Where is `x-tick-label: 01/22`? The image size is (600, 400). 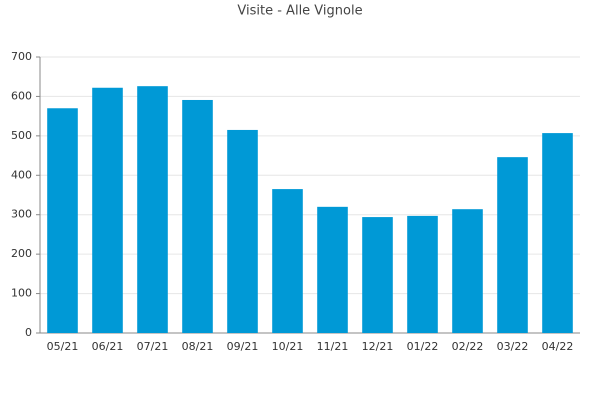
x-tick-label: 01/22 is located at coordinates (423, 346).